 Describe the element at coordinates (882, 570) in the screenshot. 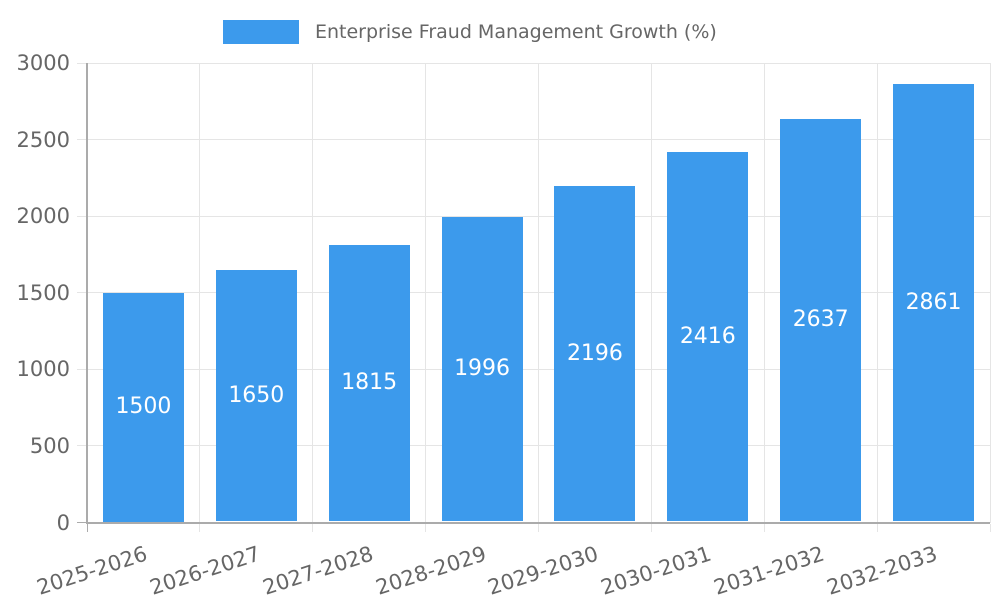

I see `x-axis-tick-label: 2032-2033` at that location.